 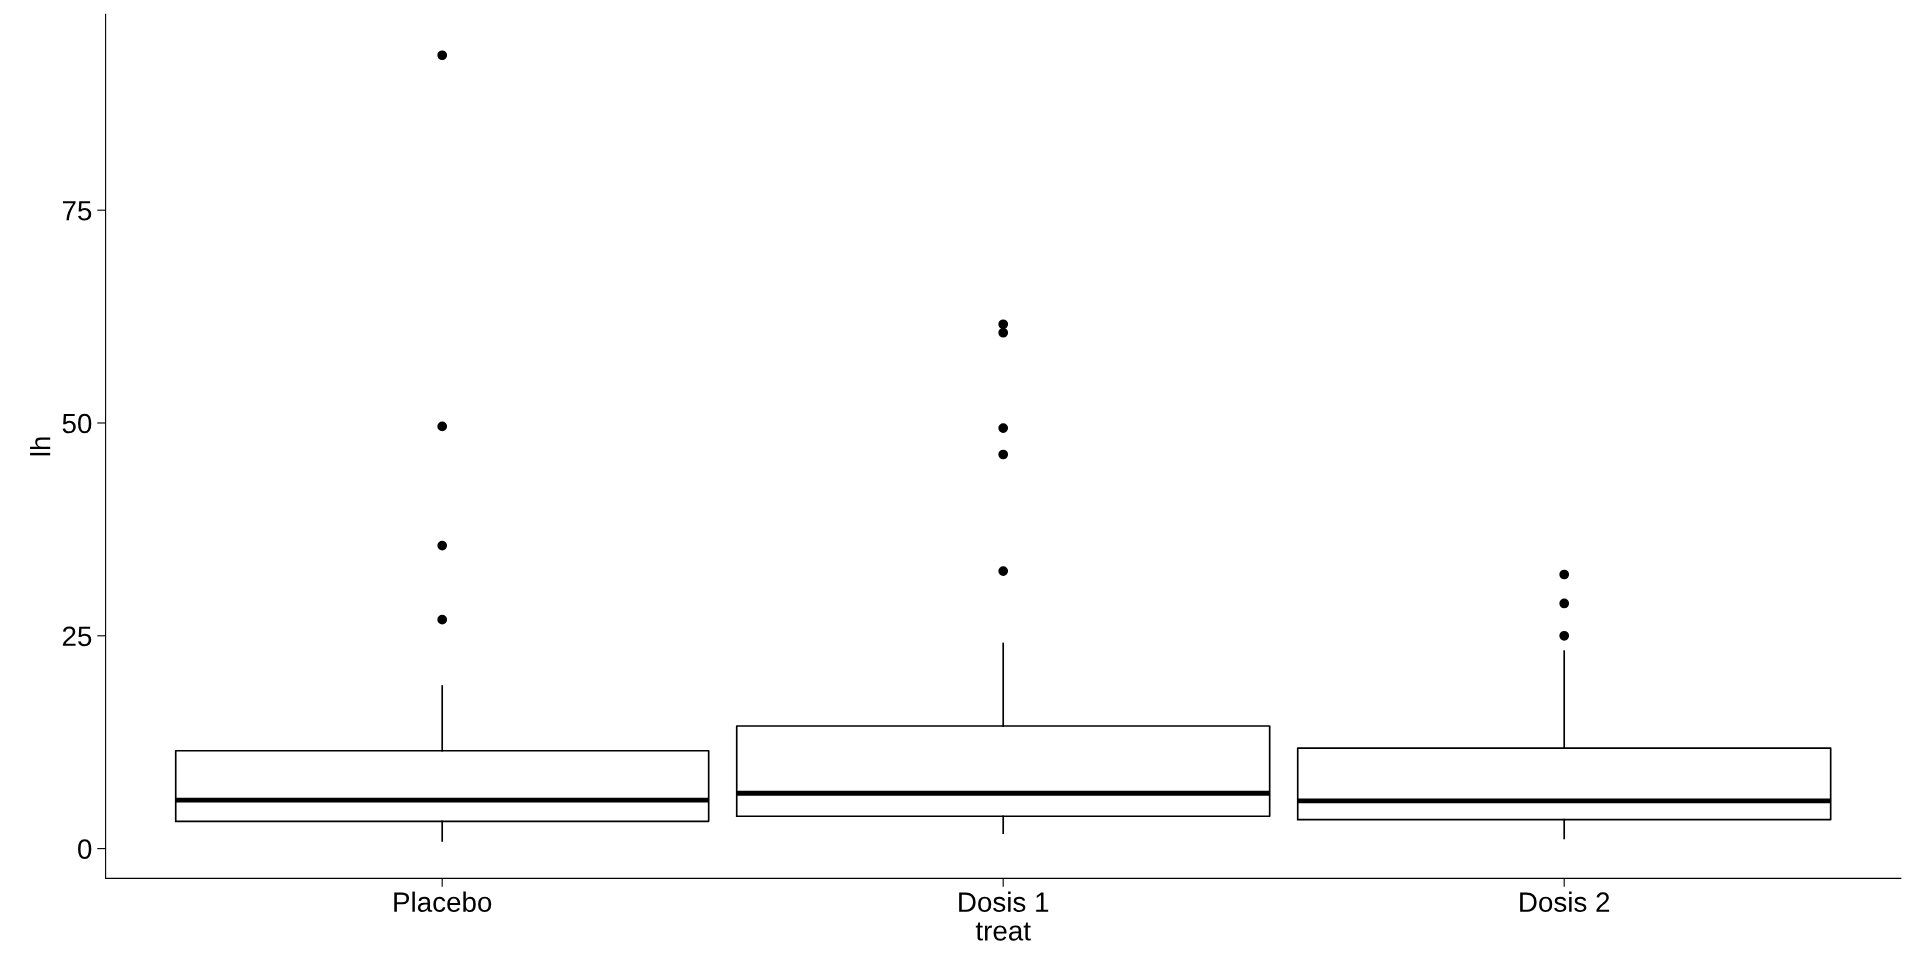 I want to click on y-tick-label: 0, so click(x=85, y=849).